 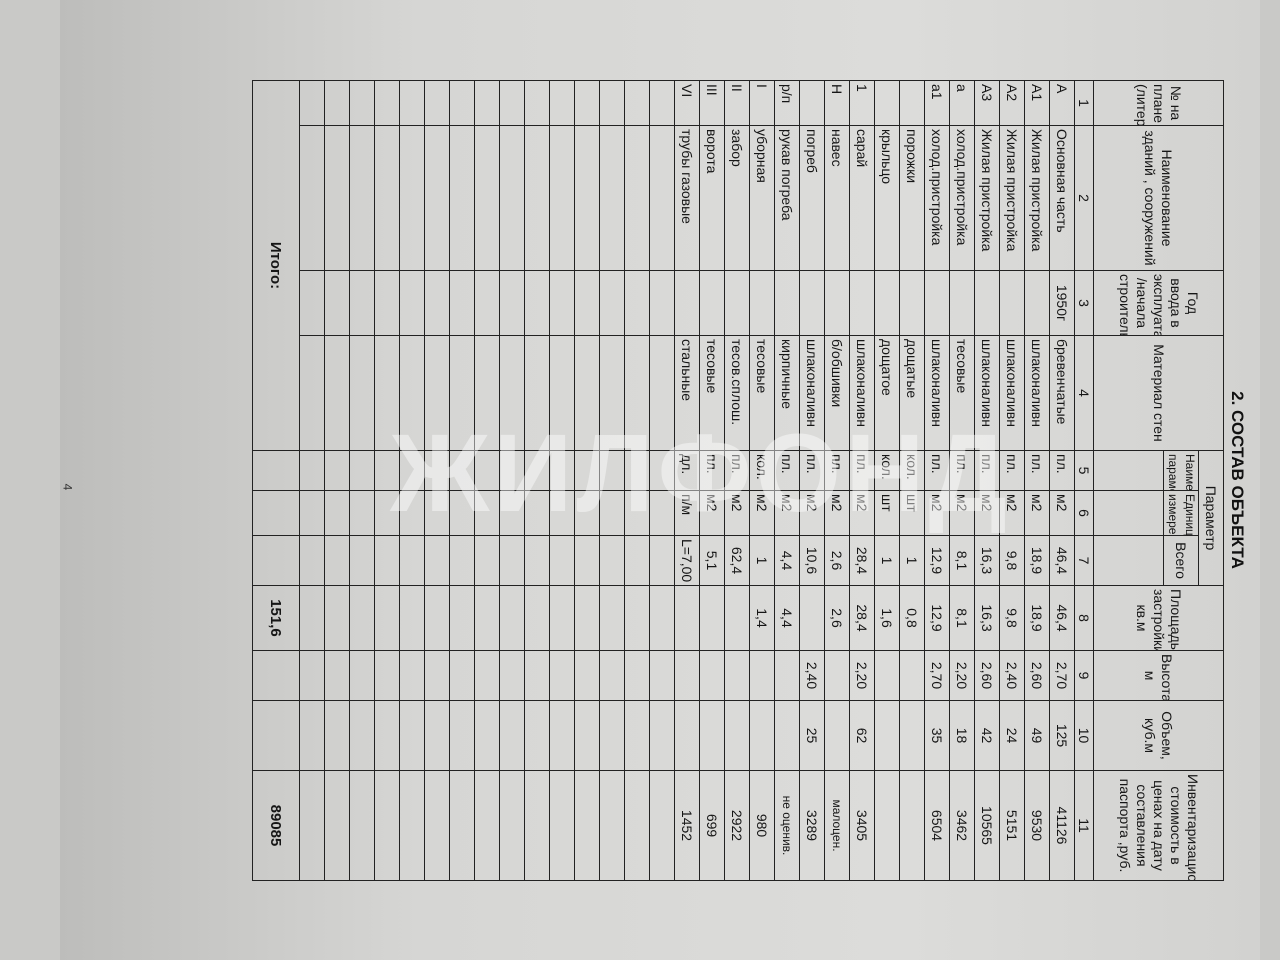 What do you see at coordinates (1037, 618) in the screenshot?
I see `table-cell: 18,9` at bounding box center [1037, 618].